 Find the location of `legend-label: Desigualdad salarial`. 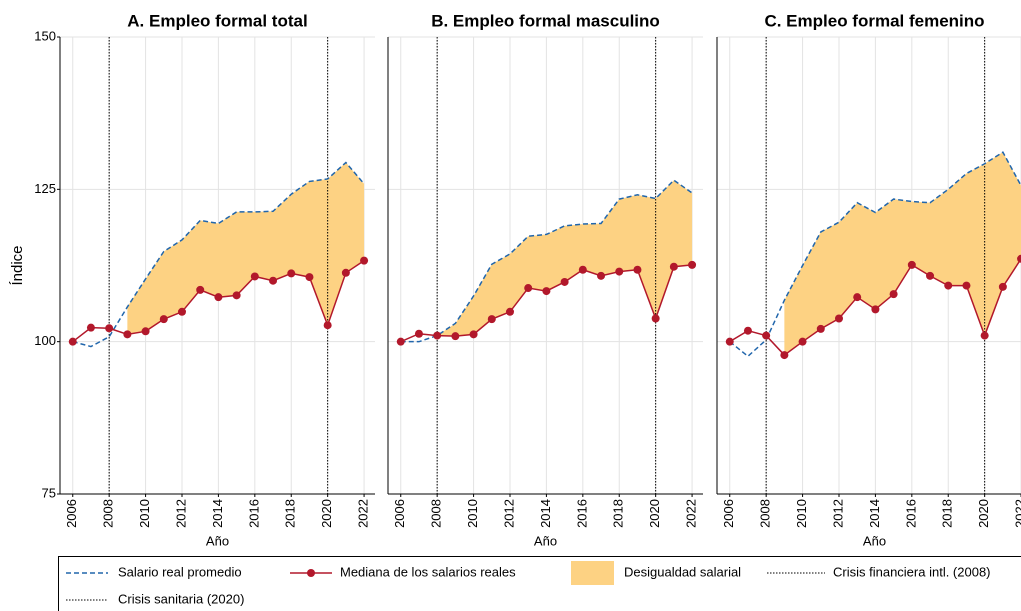

legend-label: Desigualdad salarial is located at coordinates (682, 571).